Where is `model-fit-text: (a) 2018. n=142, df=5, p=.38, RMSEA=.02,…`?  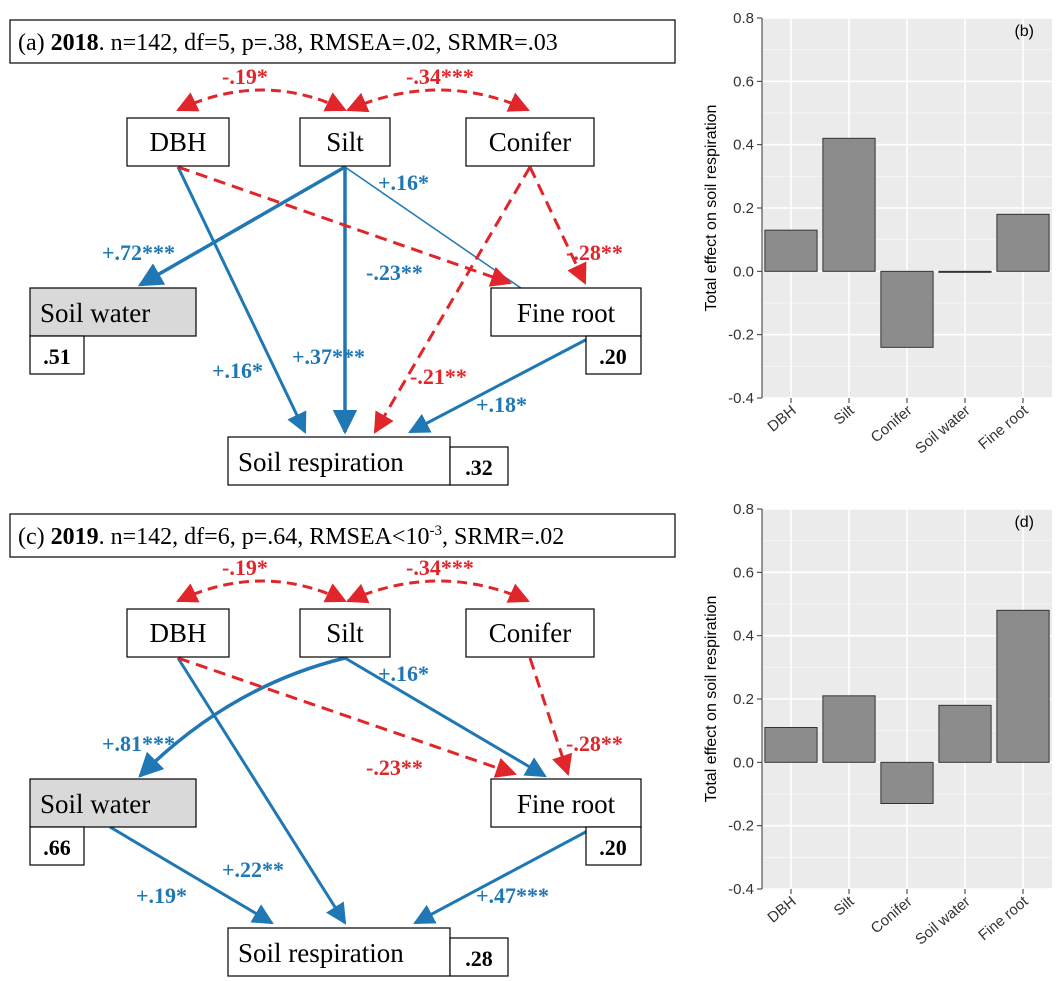
model-fit-text: (a) 2018. n=142, df=5, p=.38, RMSEA=.02,… is located at coordinates (288, 43).